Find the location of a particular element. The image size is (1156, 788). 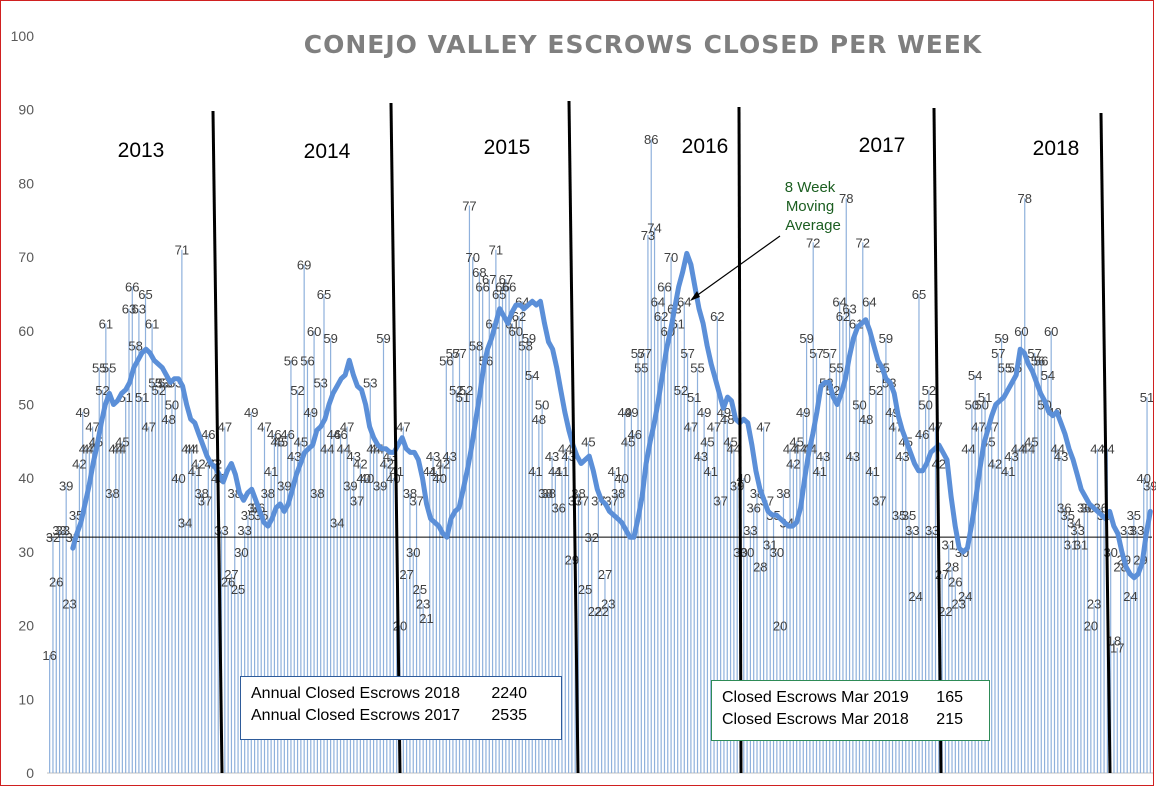

data-label: 21 is located at coordinates (426, 618).